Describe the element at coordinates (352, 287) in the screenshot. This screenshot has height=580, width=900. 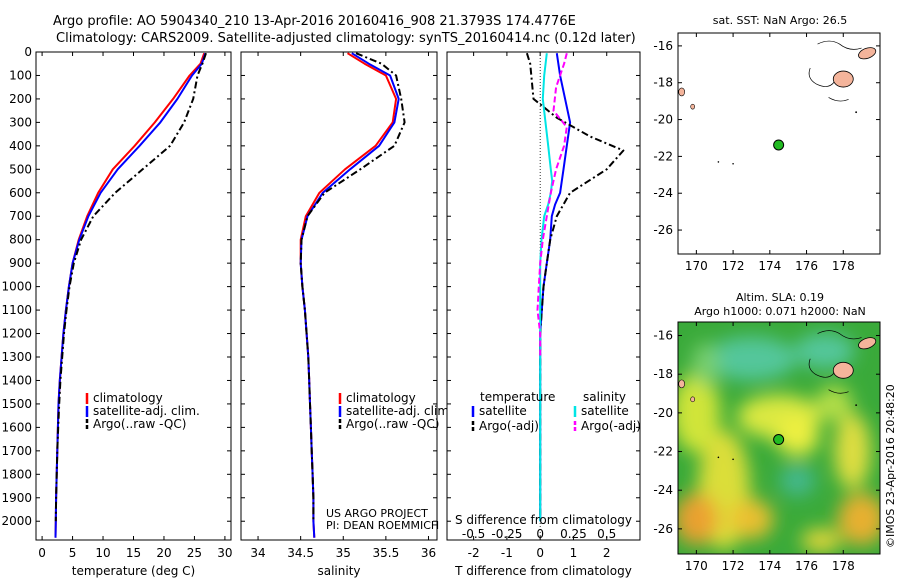
I see `series-argo-raw-qc-line` at that location.